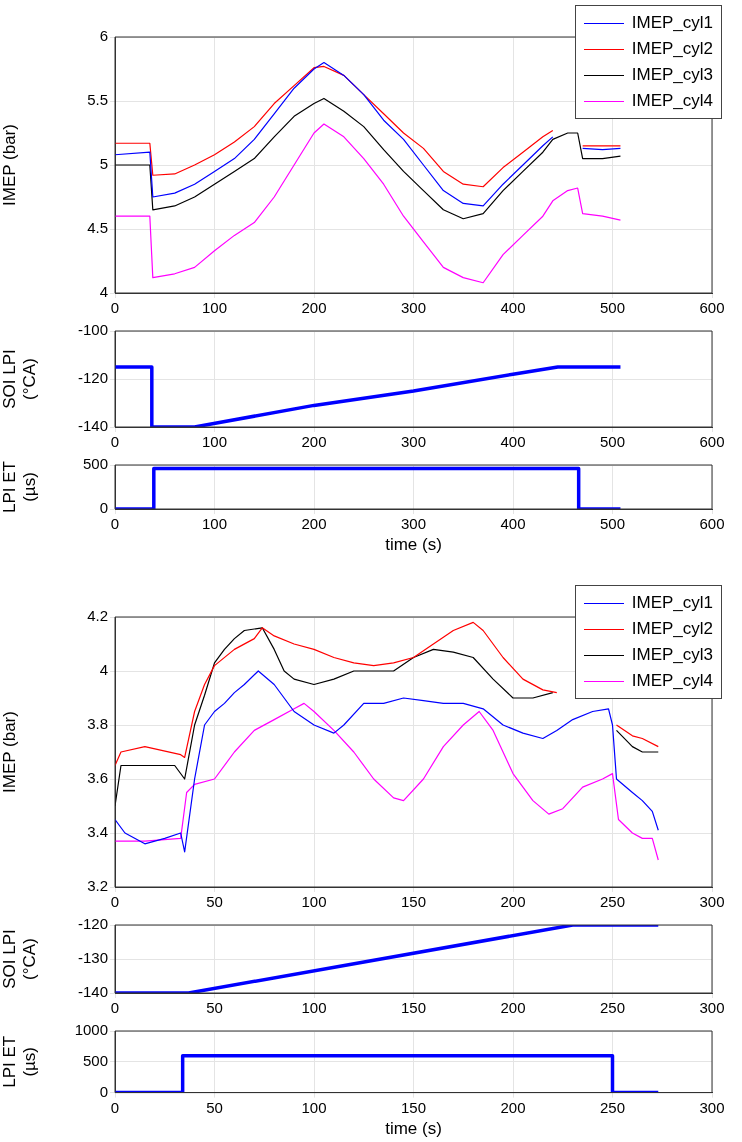 The height and width of the screenshot is (1142, 742). What do you see at coordinates (97, 100) in the screenshot?
I see `y-tick-label: 5.5` at bounding box center [97, 100].